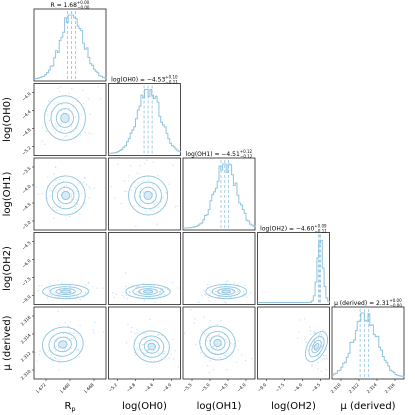 Image resolution: width=415 pixels, height=415 pixels. I want to click on y-tick-label: −4.0, so click(26, 188).